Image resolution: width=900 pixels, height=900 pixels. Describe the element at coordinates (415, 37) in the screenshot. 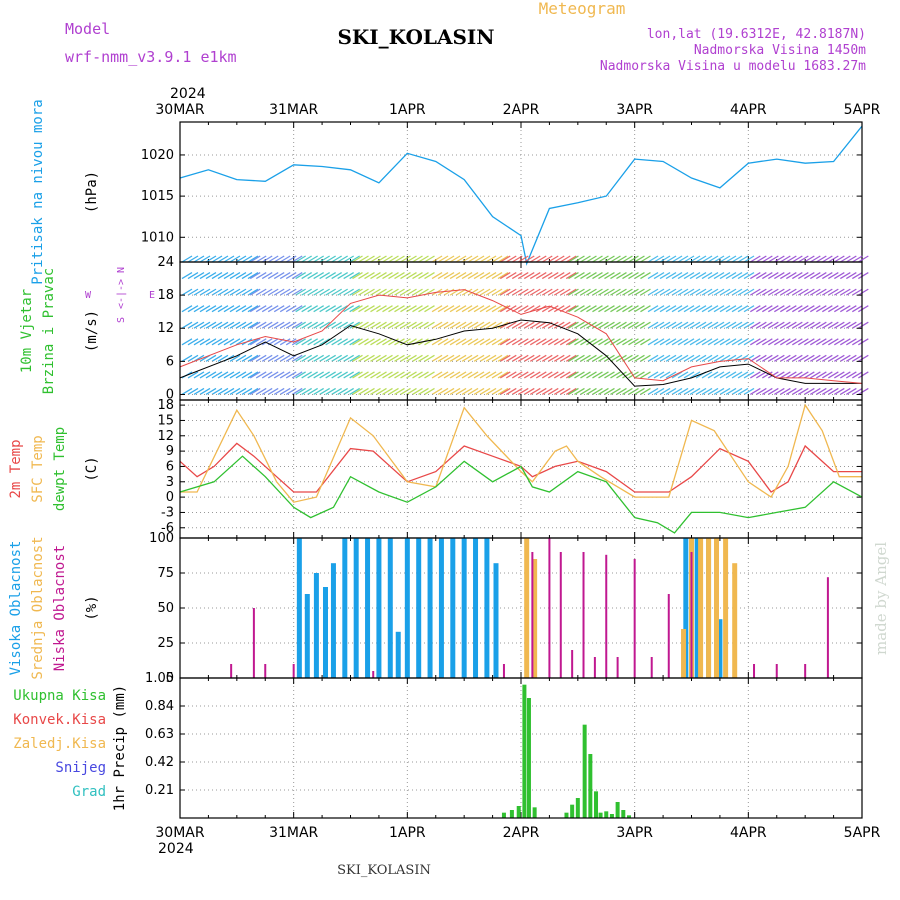

I see `station-title: SKI_KOLASIN` at that location.